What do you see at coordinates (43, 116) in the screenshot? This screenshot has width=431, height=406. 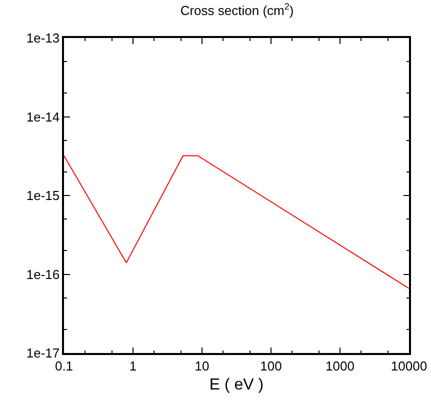 I see `y-tick-label: 1e-14` at bounding box center [43, 116].